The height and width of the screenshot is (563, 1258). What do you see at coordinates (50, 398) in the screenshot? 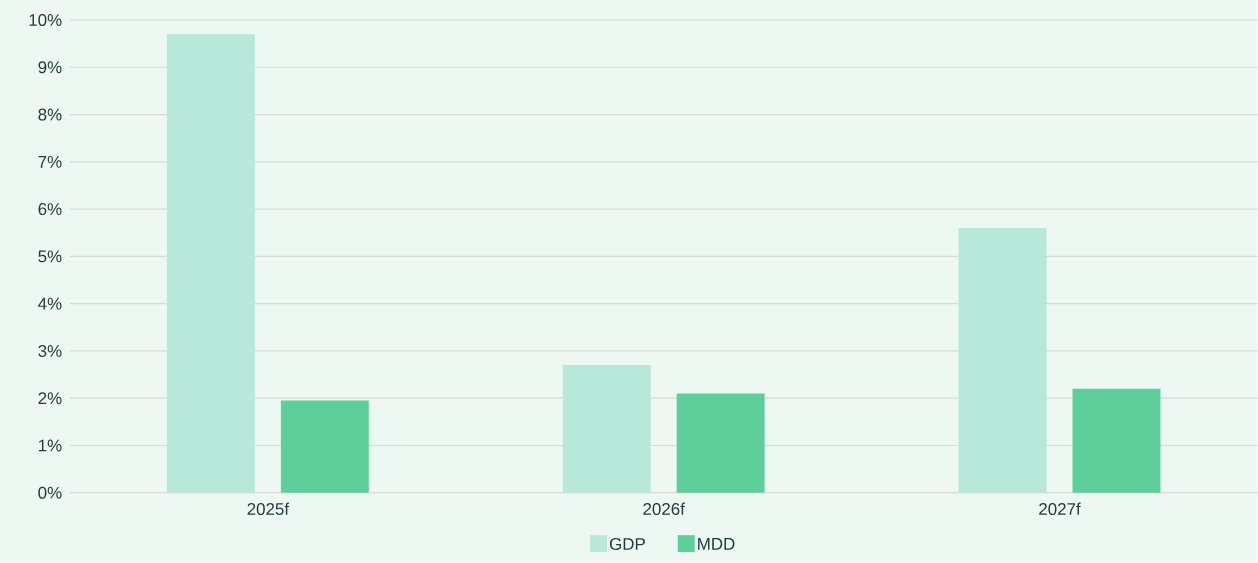
I see `y-tick-label: 2%` at bounding box center [50, 398].